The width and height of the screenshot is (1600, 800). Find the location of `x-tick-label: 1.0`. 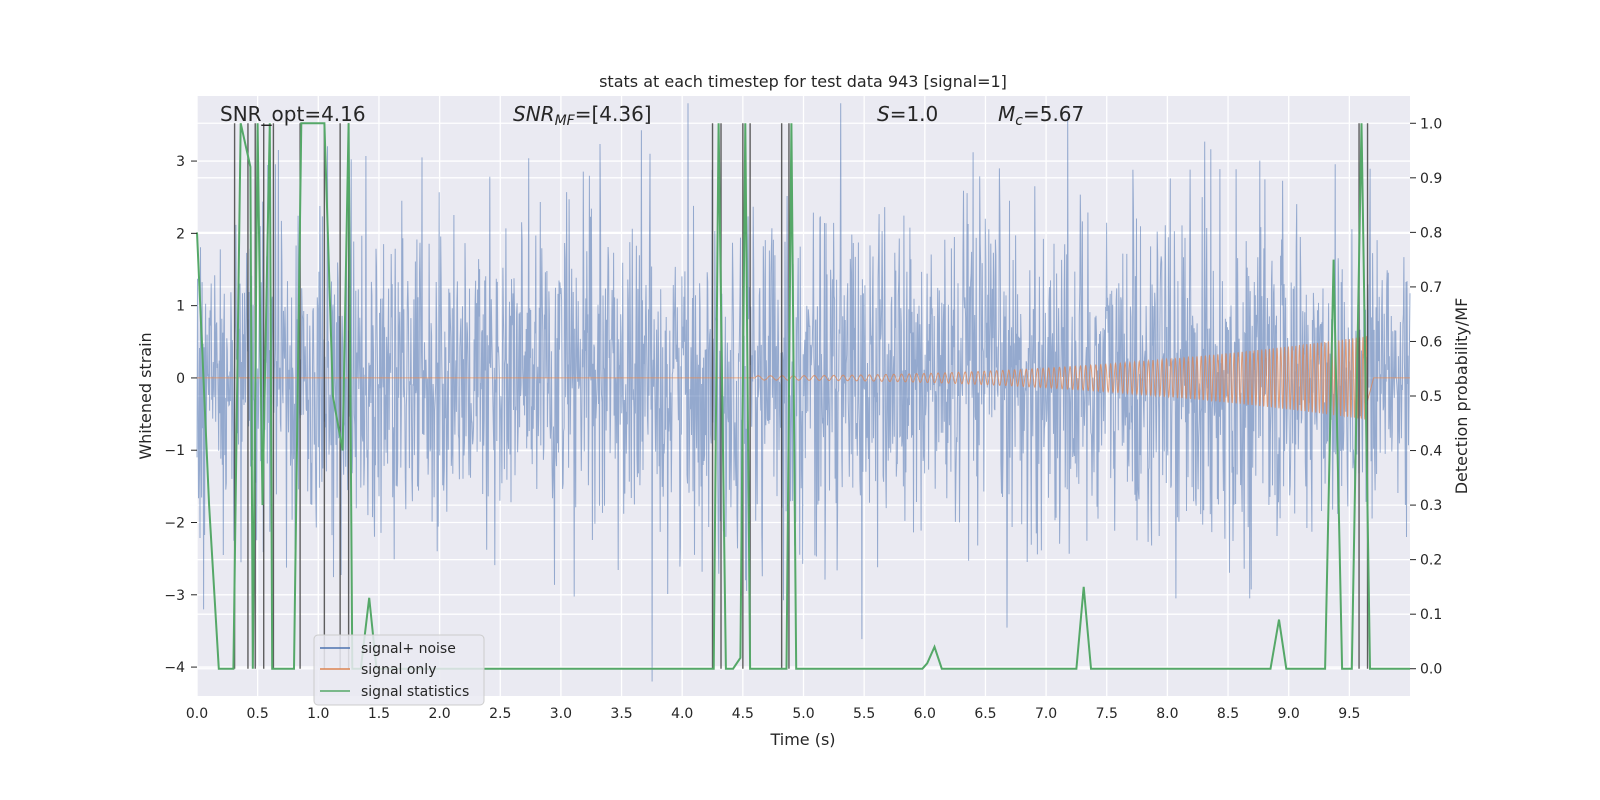

x-tick-label: 1.0 is located at coordinates (318, 714).